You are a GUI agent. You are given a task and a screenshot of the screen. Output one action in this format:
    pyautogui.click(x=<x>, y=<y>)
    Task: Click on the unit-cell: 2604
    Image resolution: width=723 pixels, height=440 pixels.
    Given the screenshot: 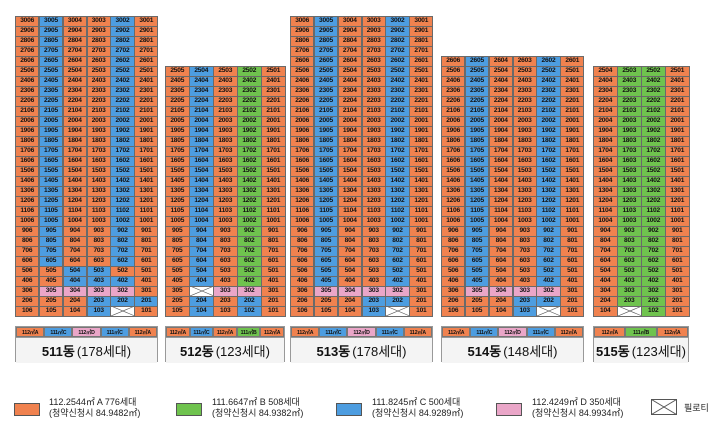 What is the action you would take?
    pyautogui.click(x=349, y=61)
    